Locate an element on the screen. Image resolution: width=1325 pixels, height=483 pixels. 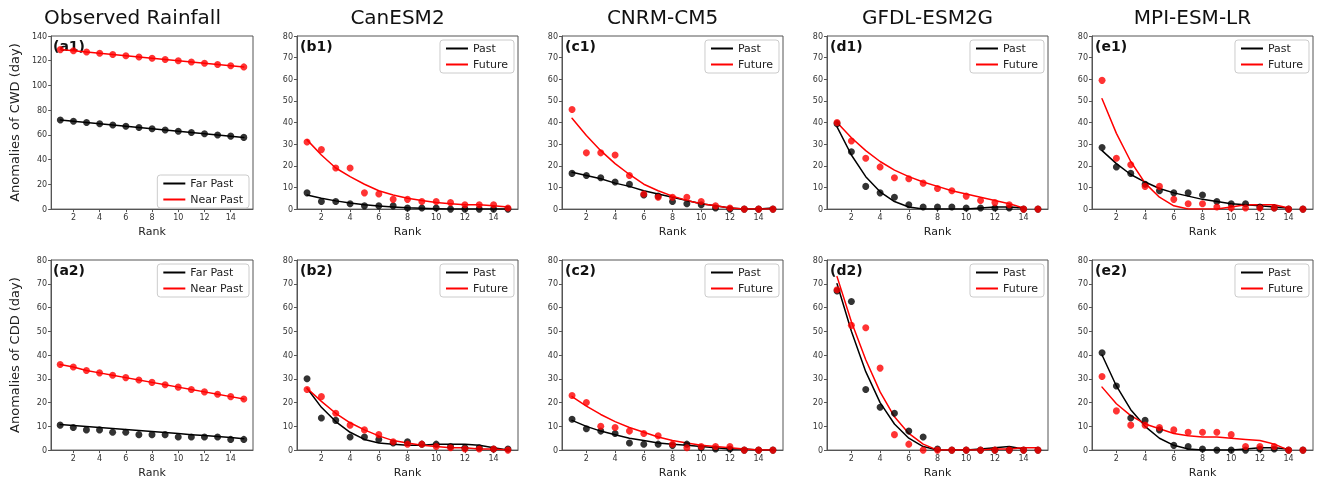
y-tick-label: 140 is located at coordinates (39, 36).